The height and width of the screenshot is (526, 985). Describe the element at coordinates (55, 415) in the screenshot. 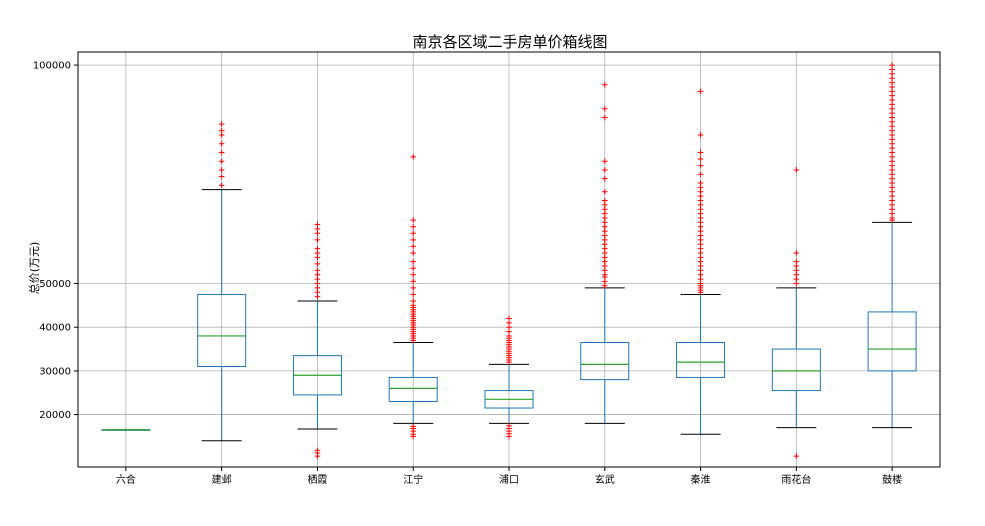

I see `y-tick-label: 20000` at that location.